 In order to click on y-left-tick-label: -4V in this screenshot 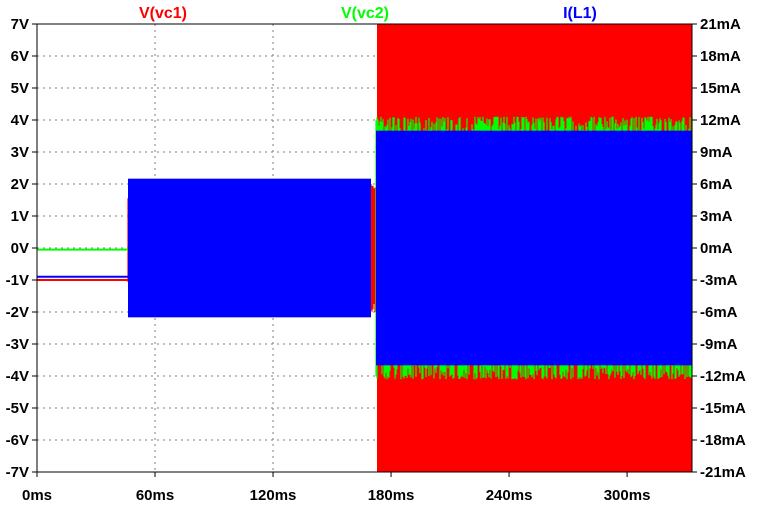, I will do `click(17, 376)`.